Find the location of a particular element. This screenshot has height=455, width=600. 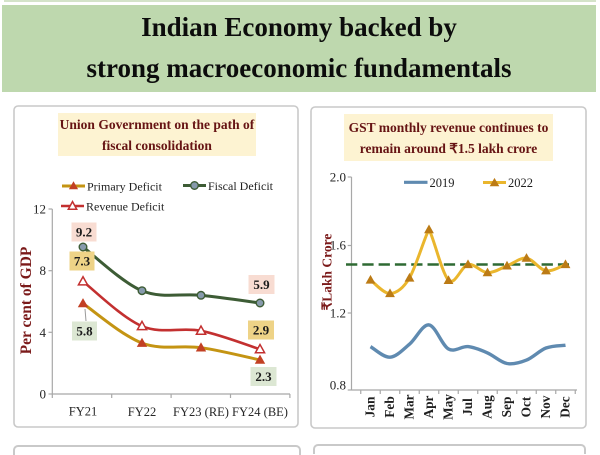

svg-text: Revenue Deficit is located at coordinates (125, 207).